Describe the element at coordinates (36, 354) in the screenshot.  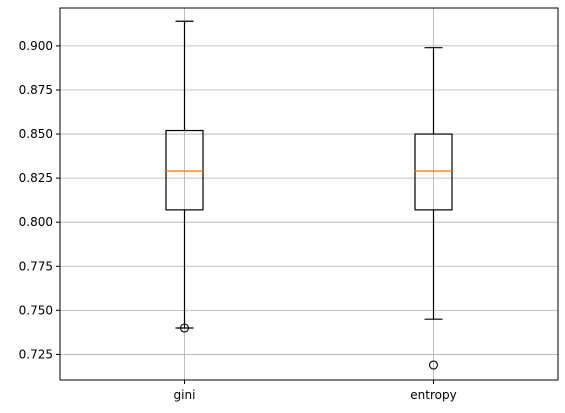
I see `y-tick-label: 0.725` at that location.